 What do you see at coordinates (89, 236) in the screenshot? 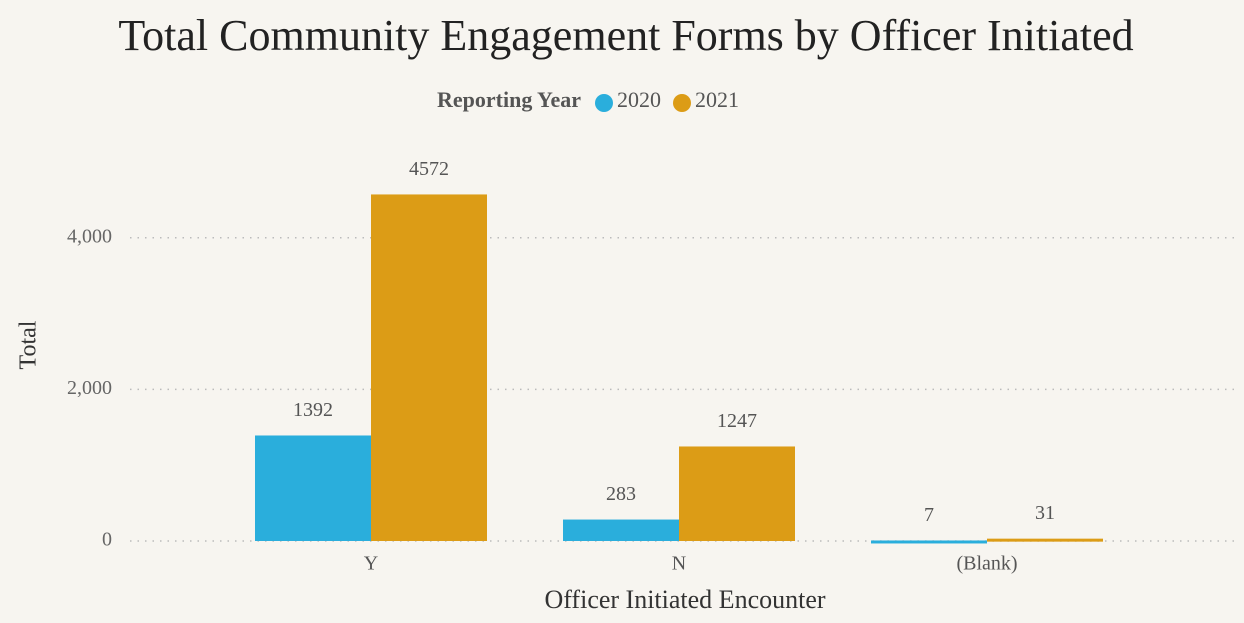
I see `y-tick-label: 4,000` at bounding box center [89, 236].